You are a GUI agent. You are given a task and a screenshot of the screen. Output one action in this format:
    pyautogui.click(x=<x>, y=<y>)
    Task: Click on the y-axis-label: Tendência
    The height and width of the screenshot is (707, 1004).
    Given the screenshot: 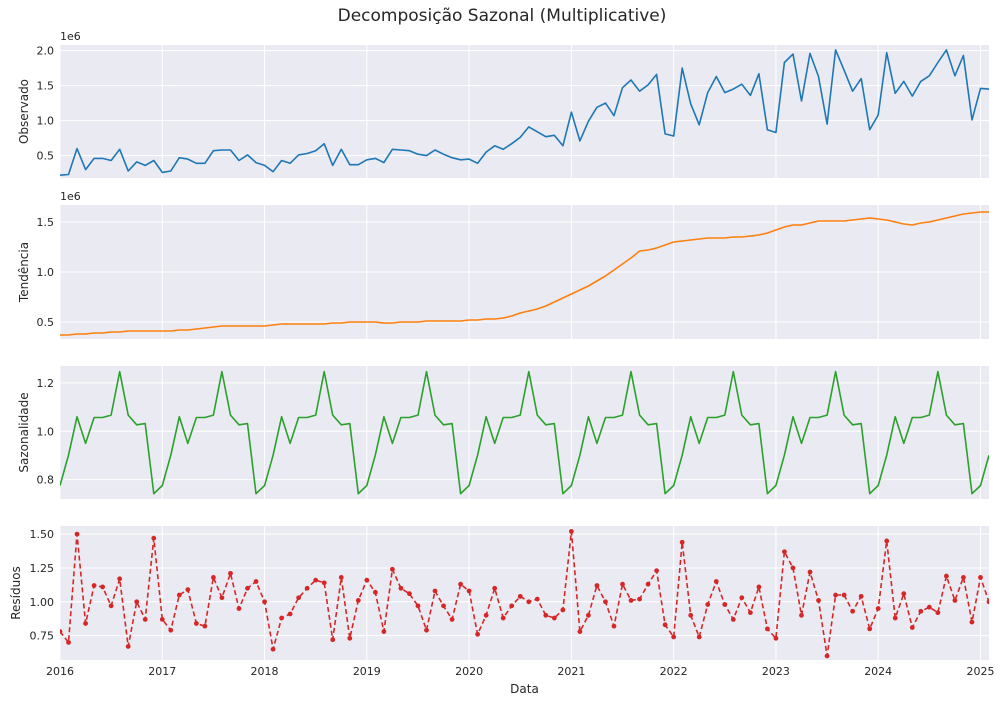 What is the action you would take?
    pyautogui.click(x=24, y=272)
    